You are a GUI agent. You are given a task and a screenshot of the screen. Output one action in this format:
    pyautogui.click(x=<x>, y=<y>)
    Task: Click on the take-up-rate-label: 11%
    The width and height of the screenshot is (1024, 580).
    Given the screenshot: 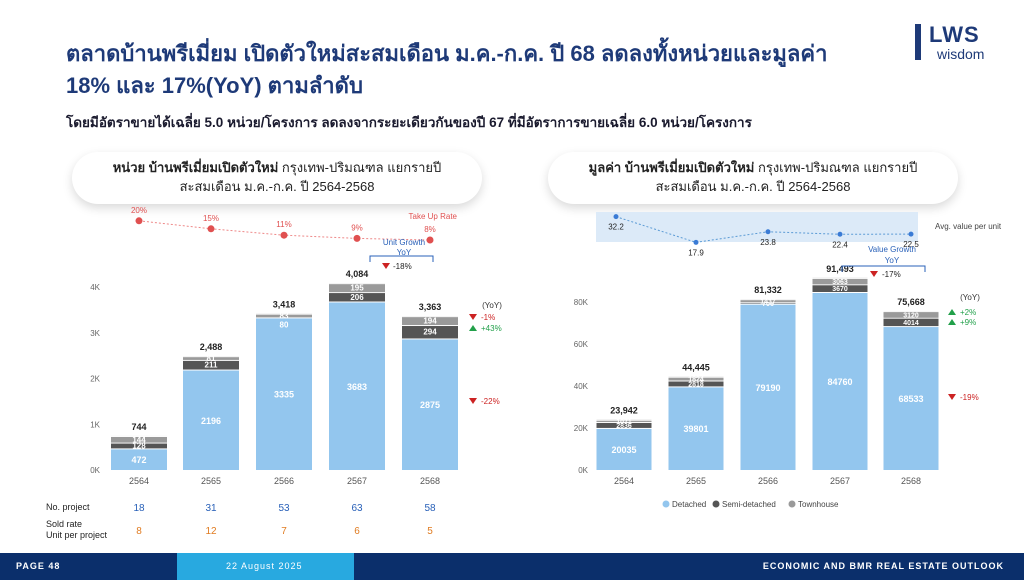 What is the action you would take?
    pyautogui.click(x=283, y=224)
    